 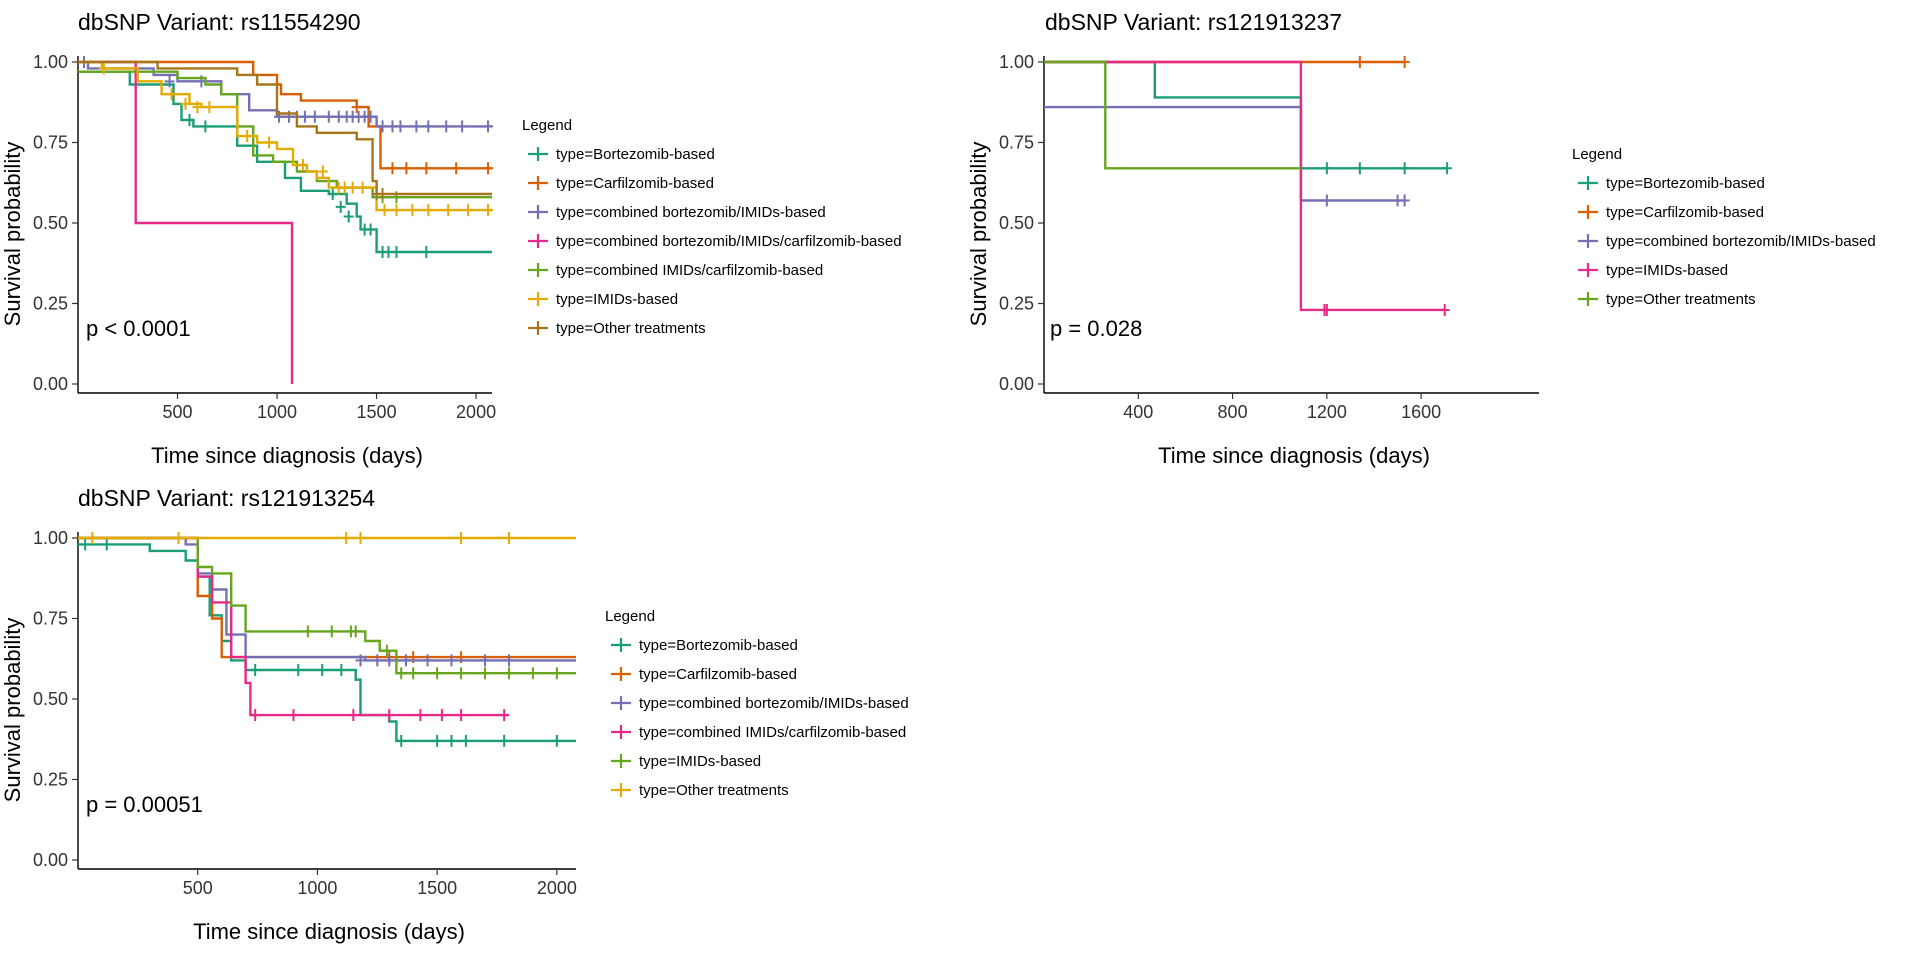 I want to click on y-tick-label: 1.00, so click(x=50, y=62).